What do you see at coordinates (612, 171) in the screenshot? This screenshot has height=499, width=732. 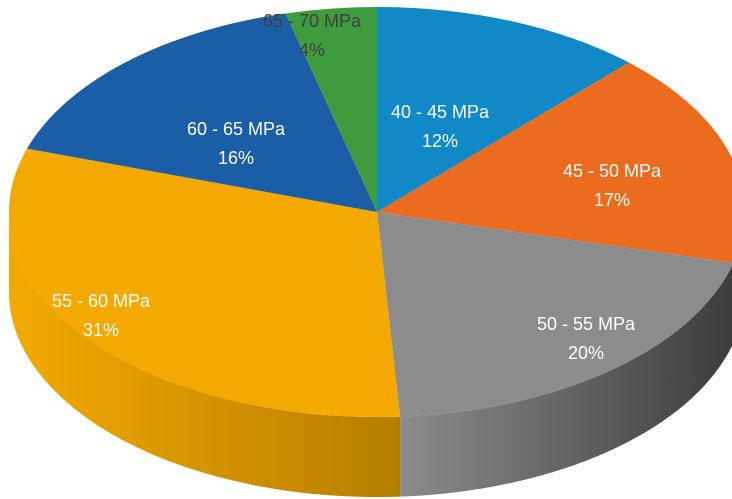 I see `slice-label-1: 45 - 50 MPa` at bounding box center [612, 171].